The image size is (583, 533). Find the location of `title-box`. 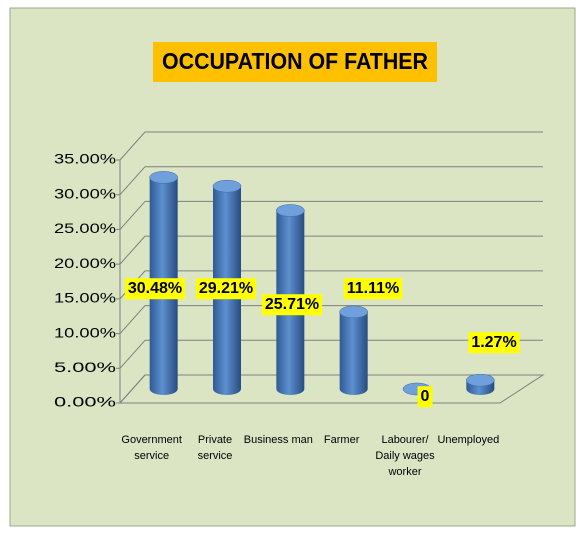

title-box is located at coordinates (295, 62).